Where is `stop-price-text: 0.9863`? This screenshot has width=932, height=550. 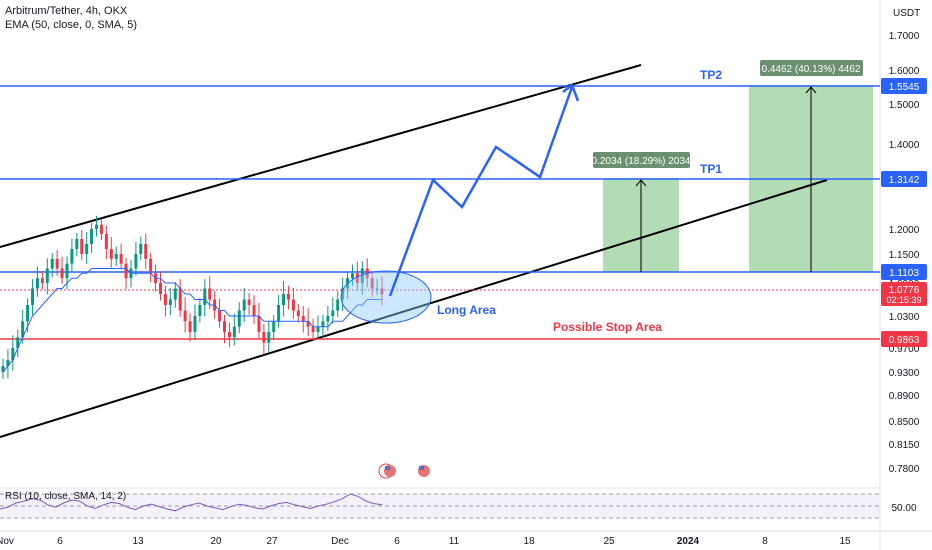
stop-price-text: 0.9863 is located at coordinates (904, 340).